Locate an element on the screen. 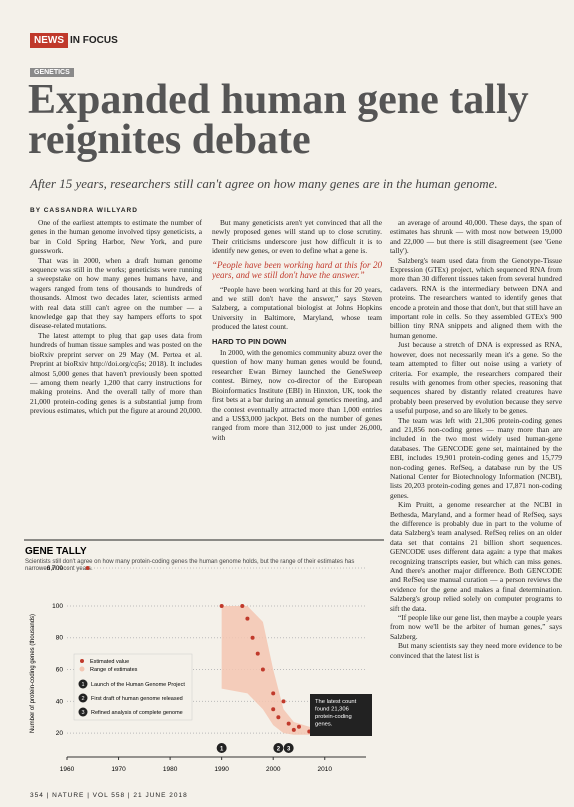 The height and width of the screenshot is (807, 574). legend-box is located at coordinates (133, 687).